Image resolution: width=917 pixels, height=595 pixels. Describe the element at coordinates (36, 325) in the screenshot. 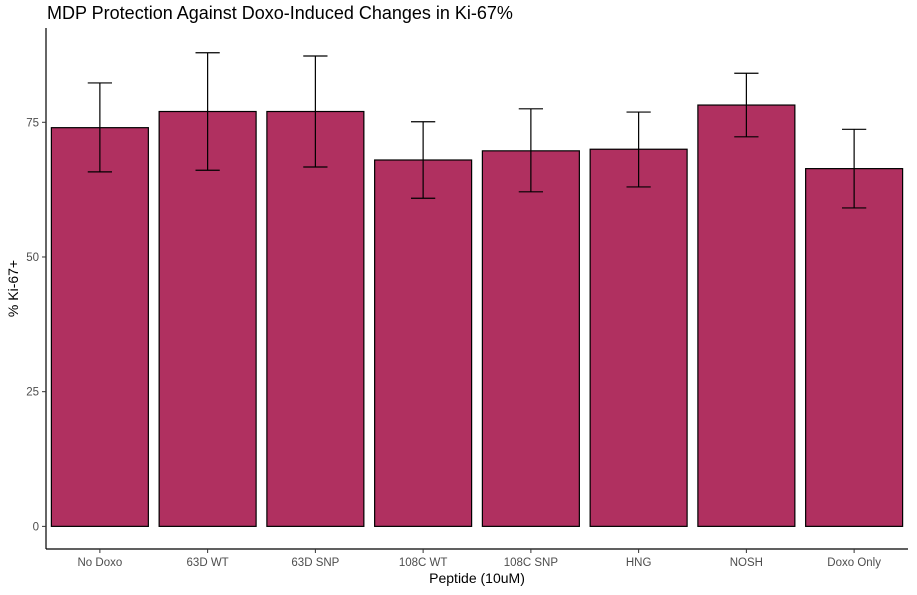

I see `y-ticks-layer: 0 25 50 75` at that location.